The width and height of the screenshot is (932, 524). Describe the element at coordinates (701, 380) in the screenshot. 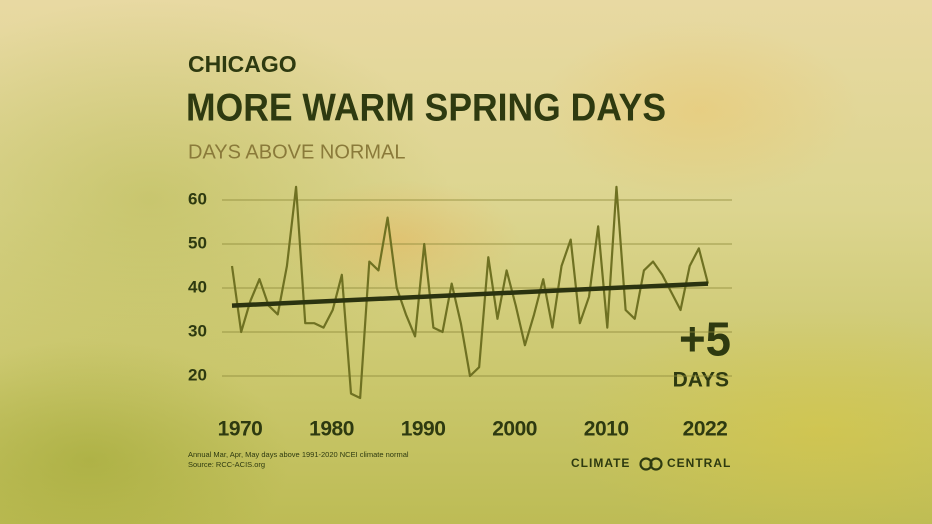

I see `annotation-unit: DAYS` at that location.